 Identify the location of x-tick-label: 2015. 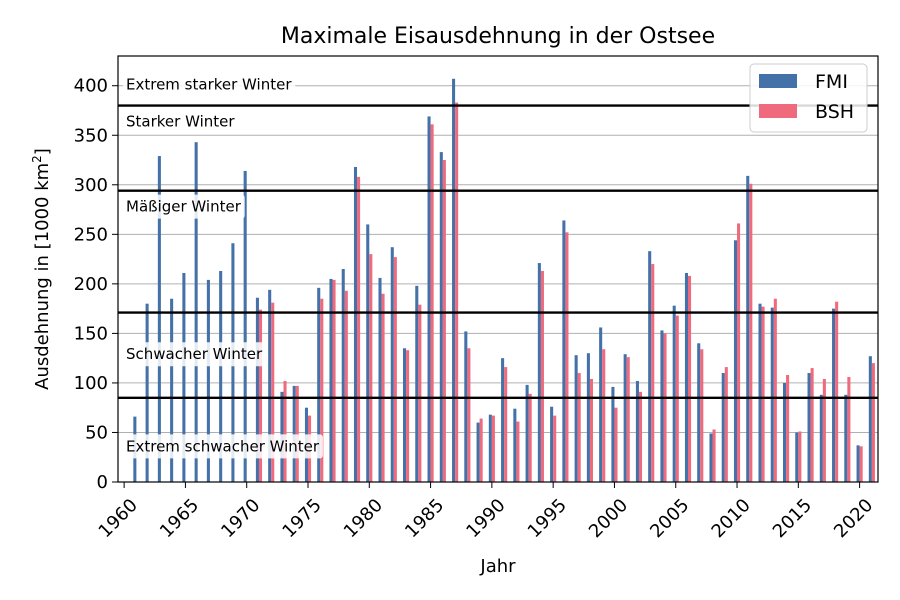
(792, 518).